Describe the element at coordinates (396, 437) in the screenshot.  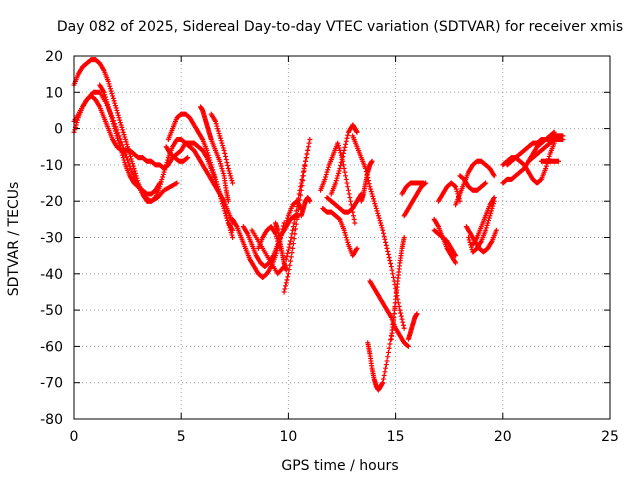
I see `x-tick-label: 15` at that location.